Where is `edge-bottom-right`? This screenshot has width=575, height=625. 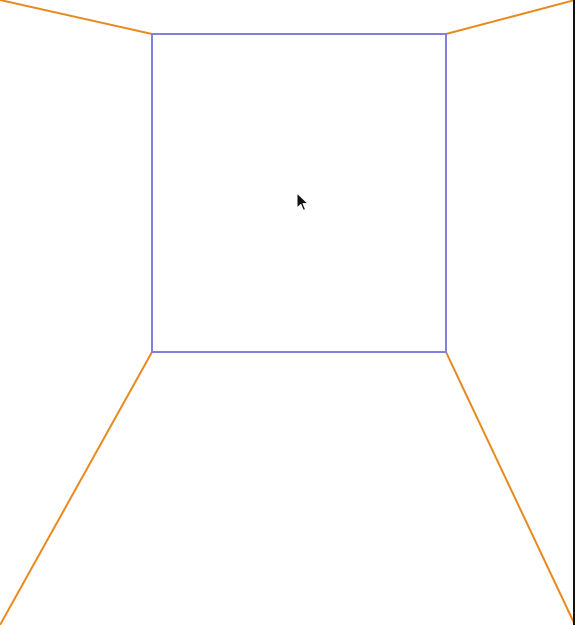
edge-bottom-right is located at coordinates (510, 488).